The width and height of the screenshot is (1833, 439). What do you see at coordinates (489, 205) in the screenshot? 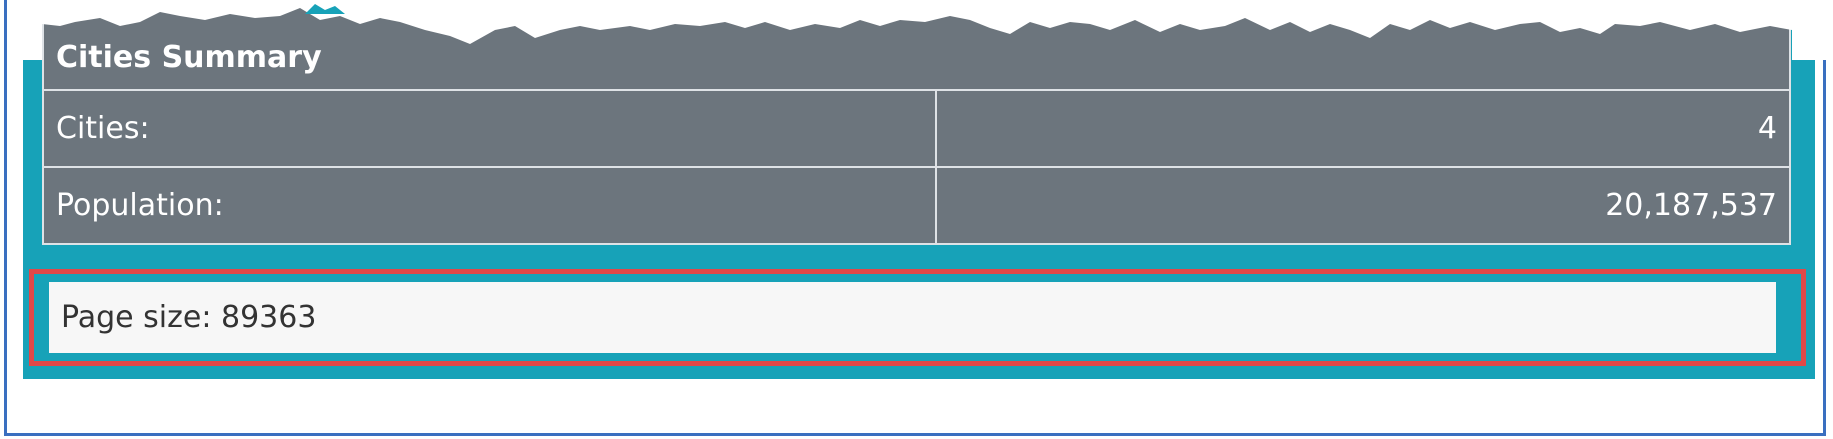
I see `population-label: Population:` at bounding box center [489, 205].